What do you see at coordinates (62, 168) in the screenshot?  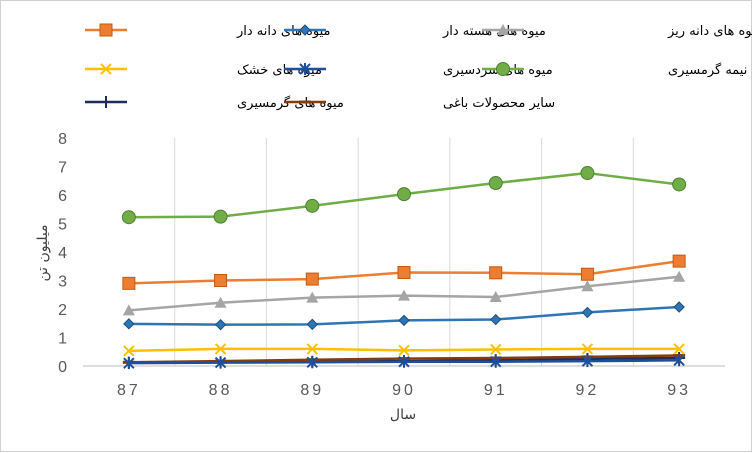 I see `y-tick-label: 7` at bounding box center [62, 168].